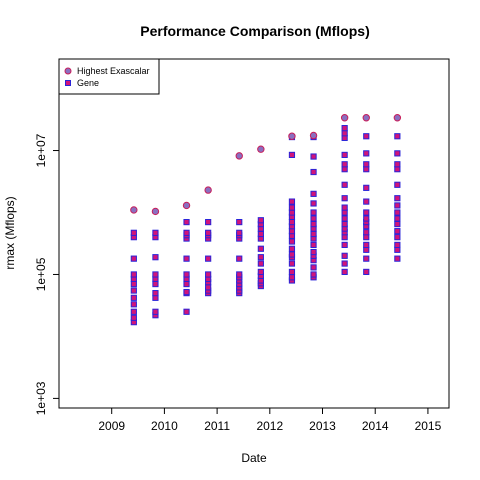  I want to click on x-axis-label: Date, so click(254, 458).